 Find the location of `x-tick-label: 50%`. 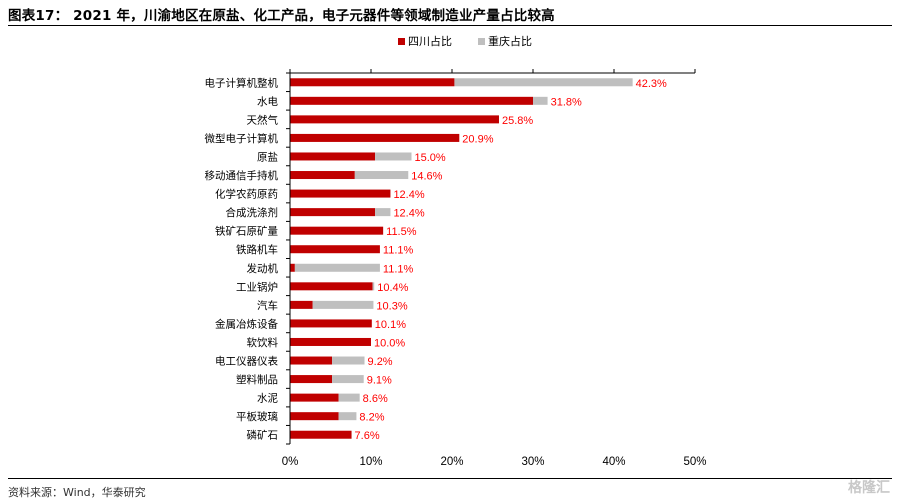

x-tick-label: 50% is located at coordinates (694, 462).